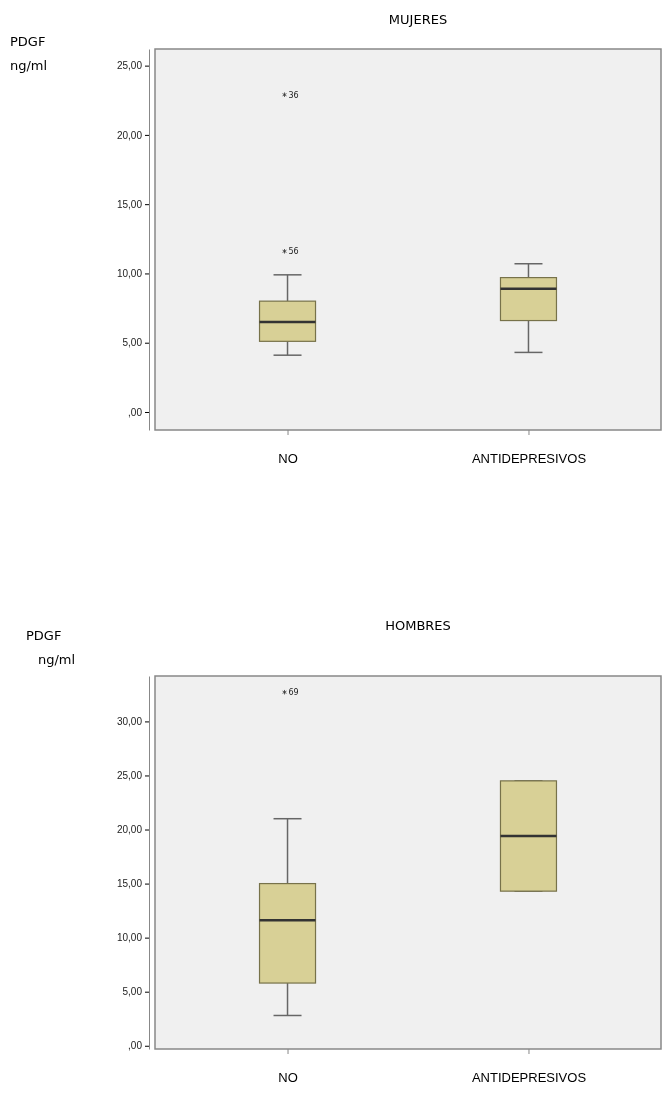 The image size is (662, 1100). Describe the element at coordinates (129, 722) in the screenshot. I see `y-tick-label: 30,00` at that location.